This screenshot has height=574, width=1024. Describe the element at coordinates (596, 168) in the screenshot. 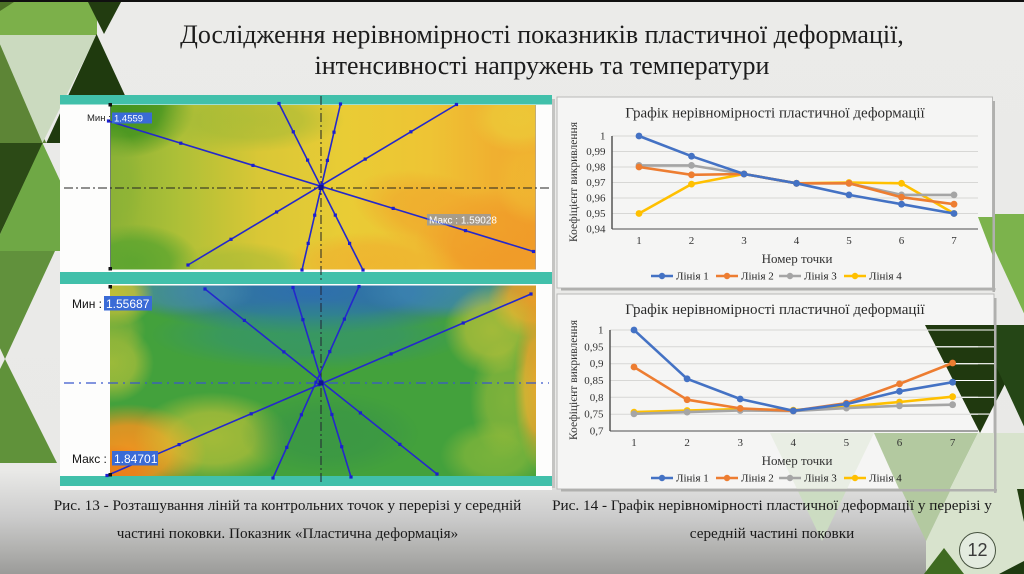

I see `svg-text: 0,98` at that location.